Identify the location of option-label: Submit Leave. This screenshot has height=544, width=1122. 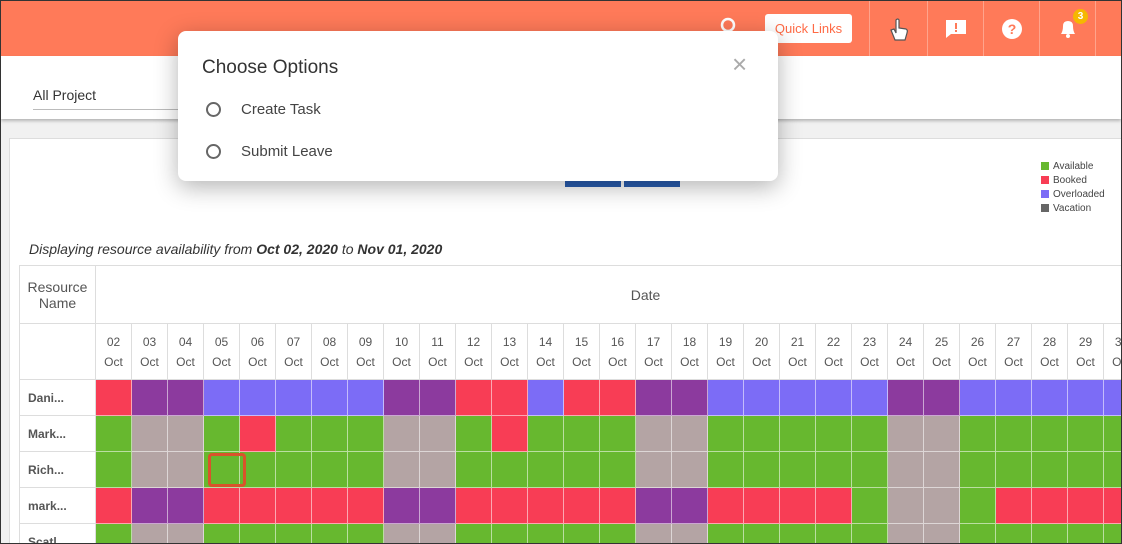
(287, 151).